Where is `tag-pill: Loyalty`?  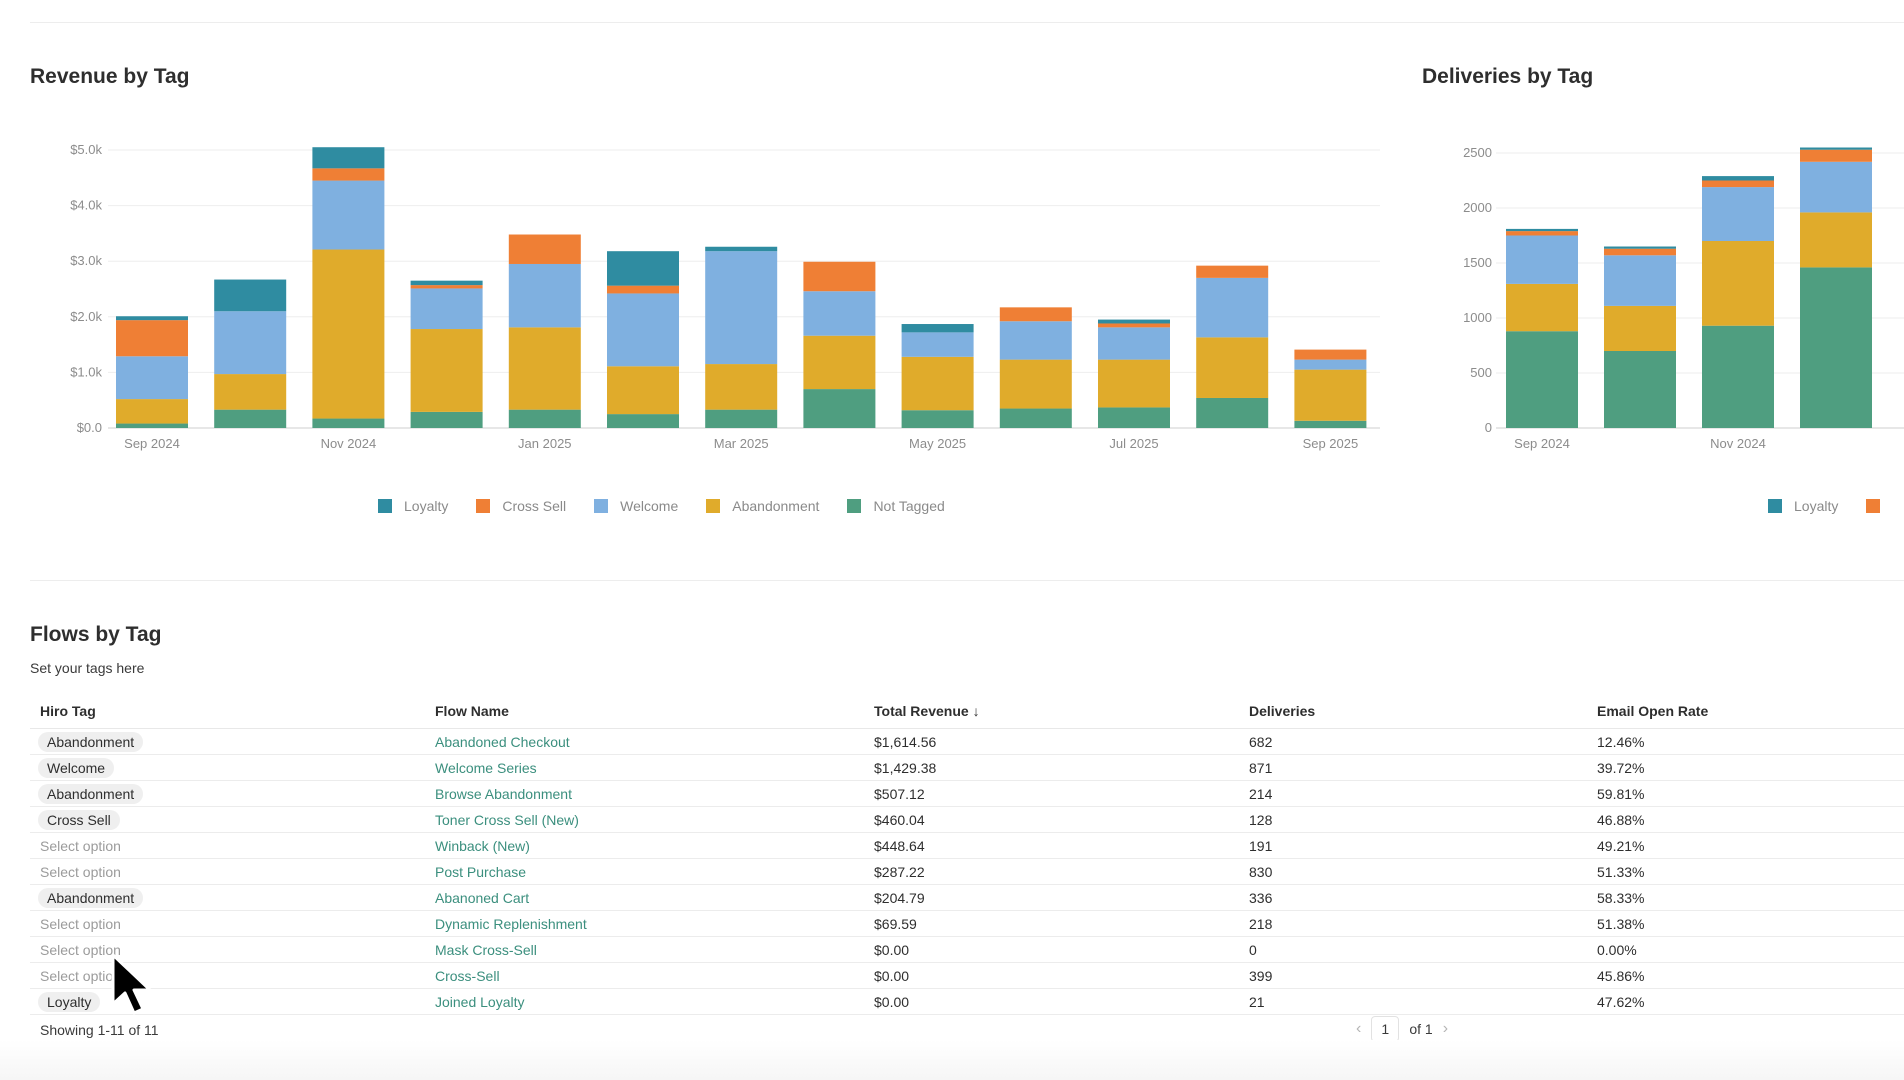
tag-pill: Loyalty is located at coordinates (69, 1001).